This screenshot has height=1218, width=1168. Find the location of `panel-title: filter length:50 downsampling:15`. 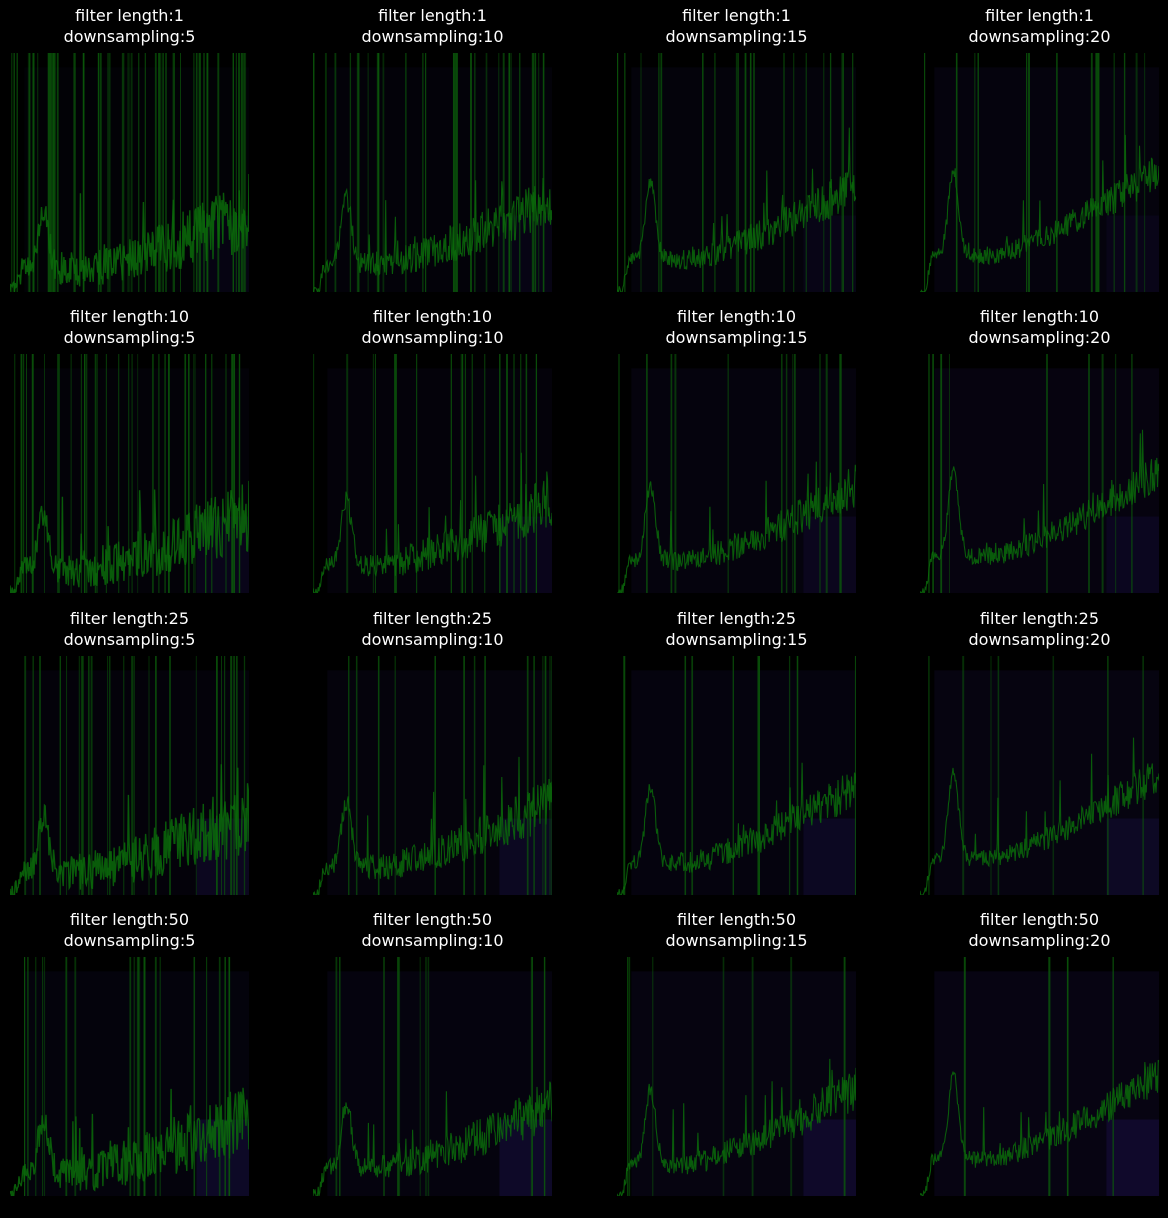

panel-title: filter length:50 downsampling:15 is located at coordinates (737, 930).